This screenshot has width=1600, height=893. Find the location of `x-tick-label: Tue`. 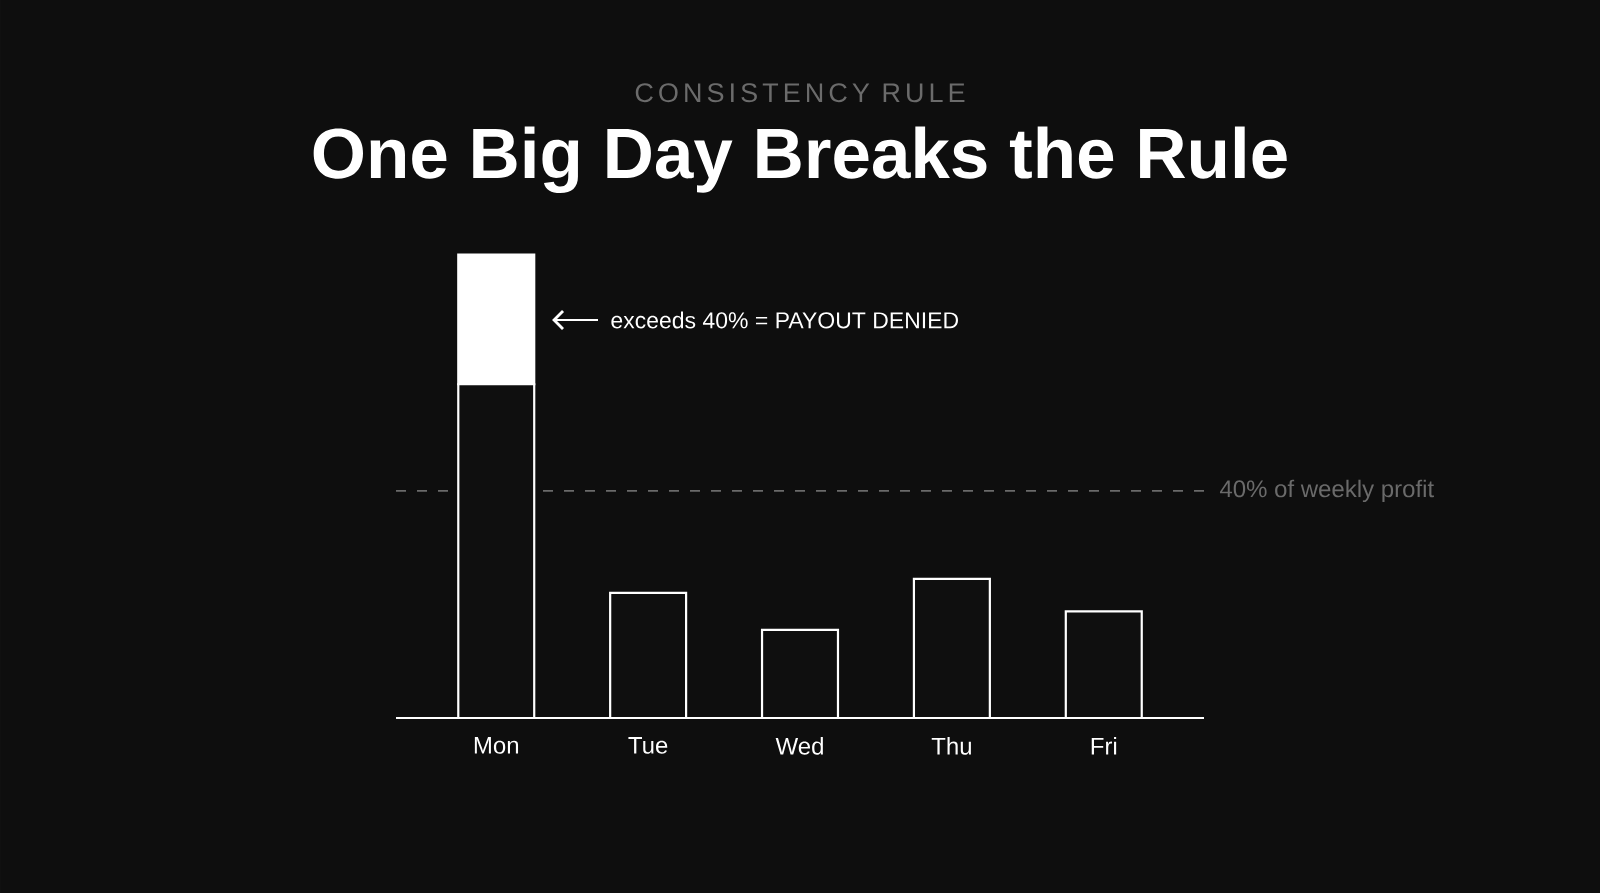

x-tick-label: Tue is located at coordinates (648, 745).